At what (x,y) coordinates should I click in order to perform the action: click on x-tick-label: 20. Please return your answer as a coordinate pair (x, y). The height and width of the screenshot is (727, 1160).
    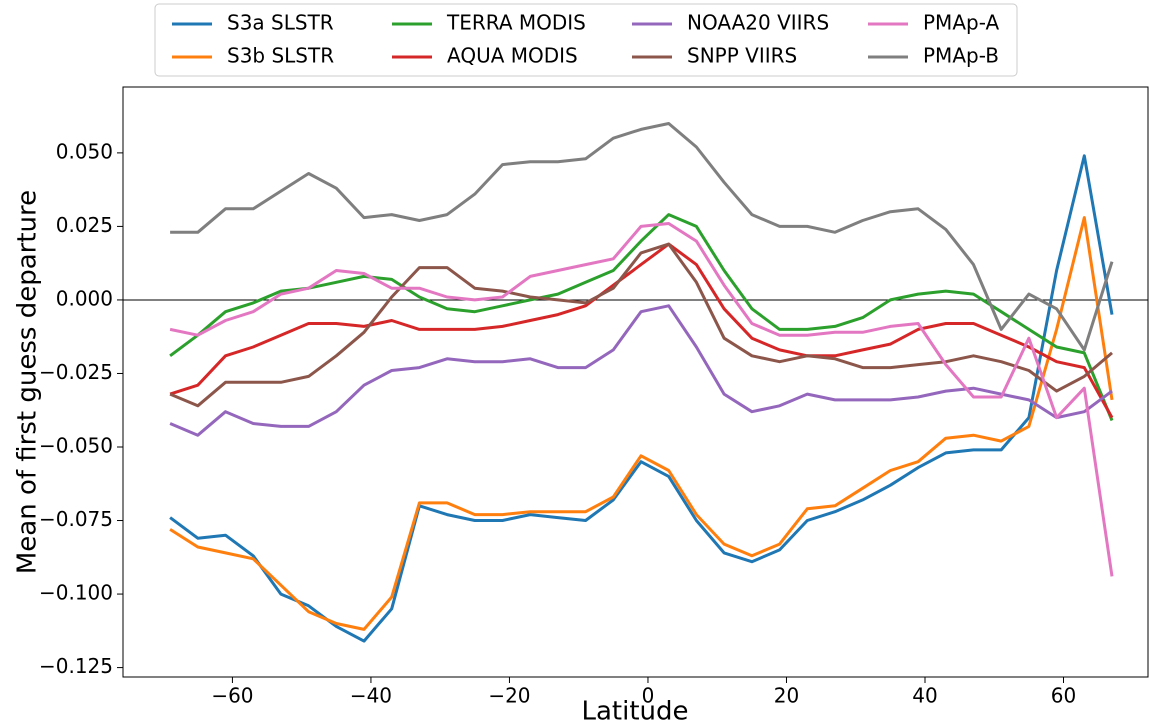
    Looking at the image, I should click on (786, 696).